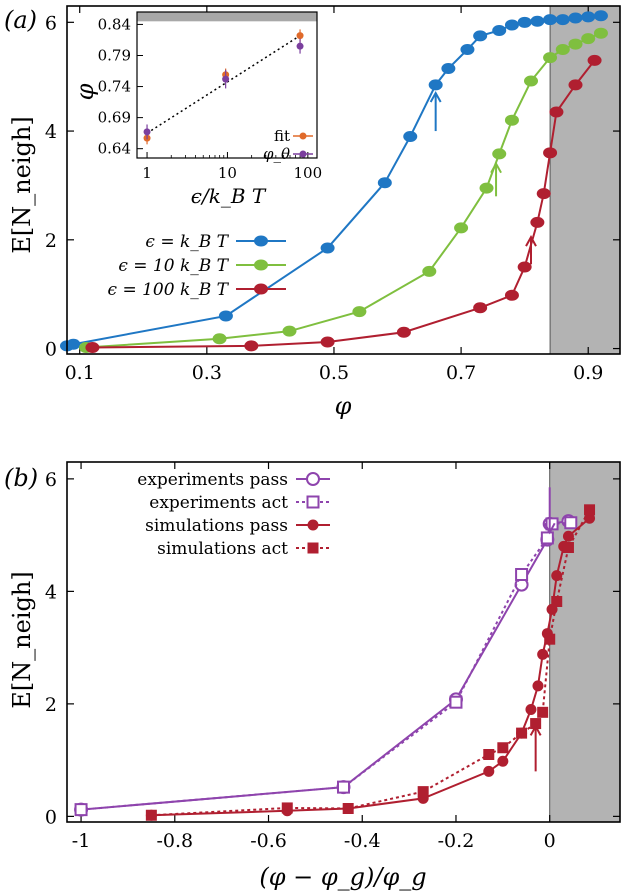  I want to click on inset-legend-label-0: fit, so click(282, 136).